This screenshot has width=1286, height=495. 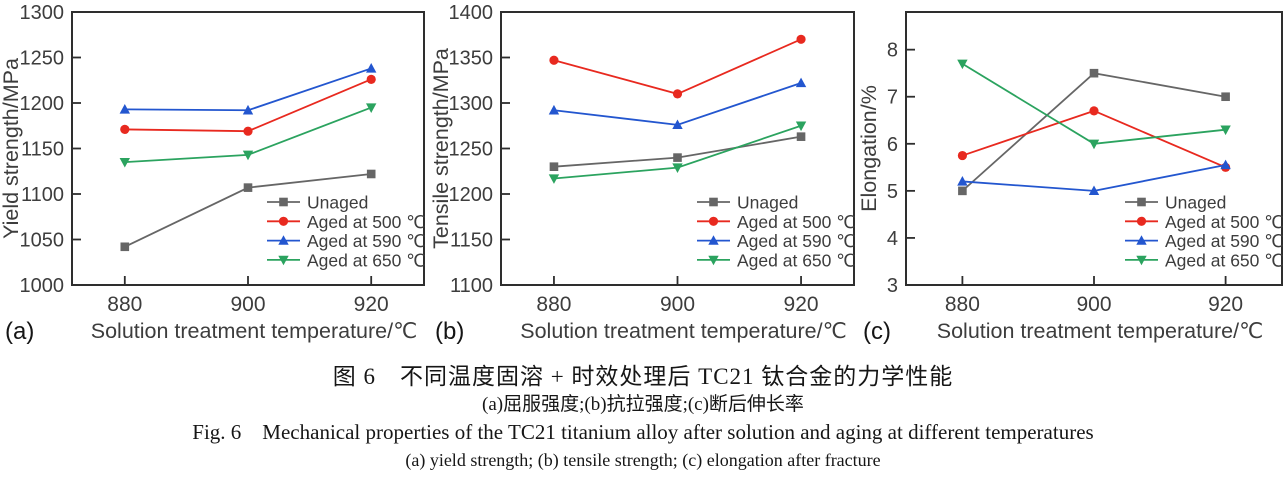 What do you see at coordinates (449, 331) in the screenshot?
I see `panel-label: (b)` at bounding box center [449, 331].